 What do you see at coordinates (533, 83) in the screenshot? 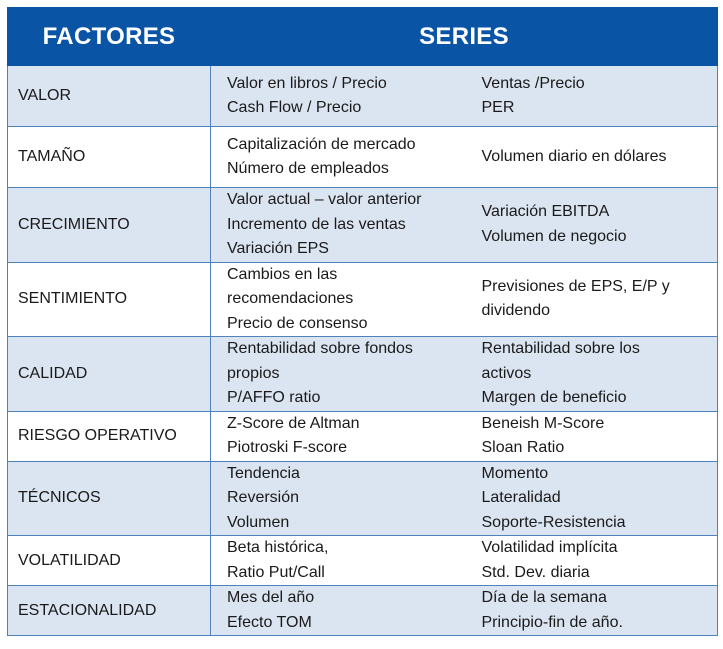
I see `series-item: Ventas /Precio` at bounding box center [533, 83].